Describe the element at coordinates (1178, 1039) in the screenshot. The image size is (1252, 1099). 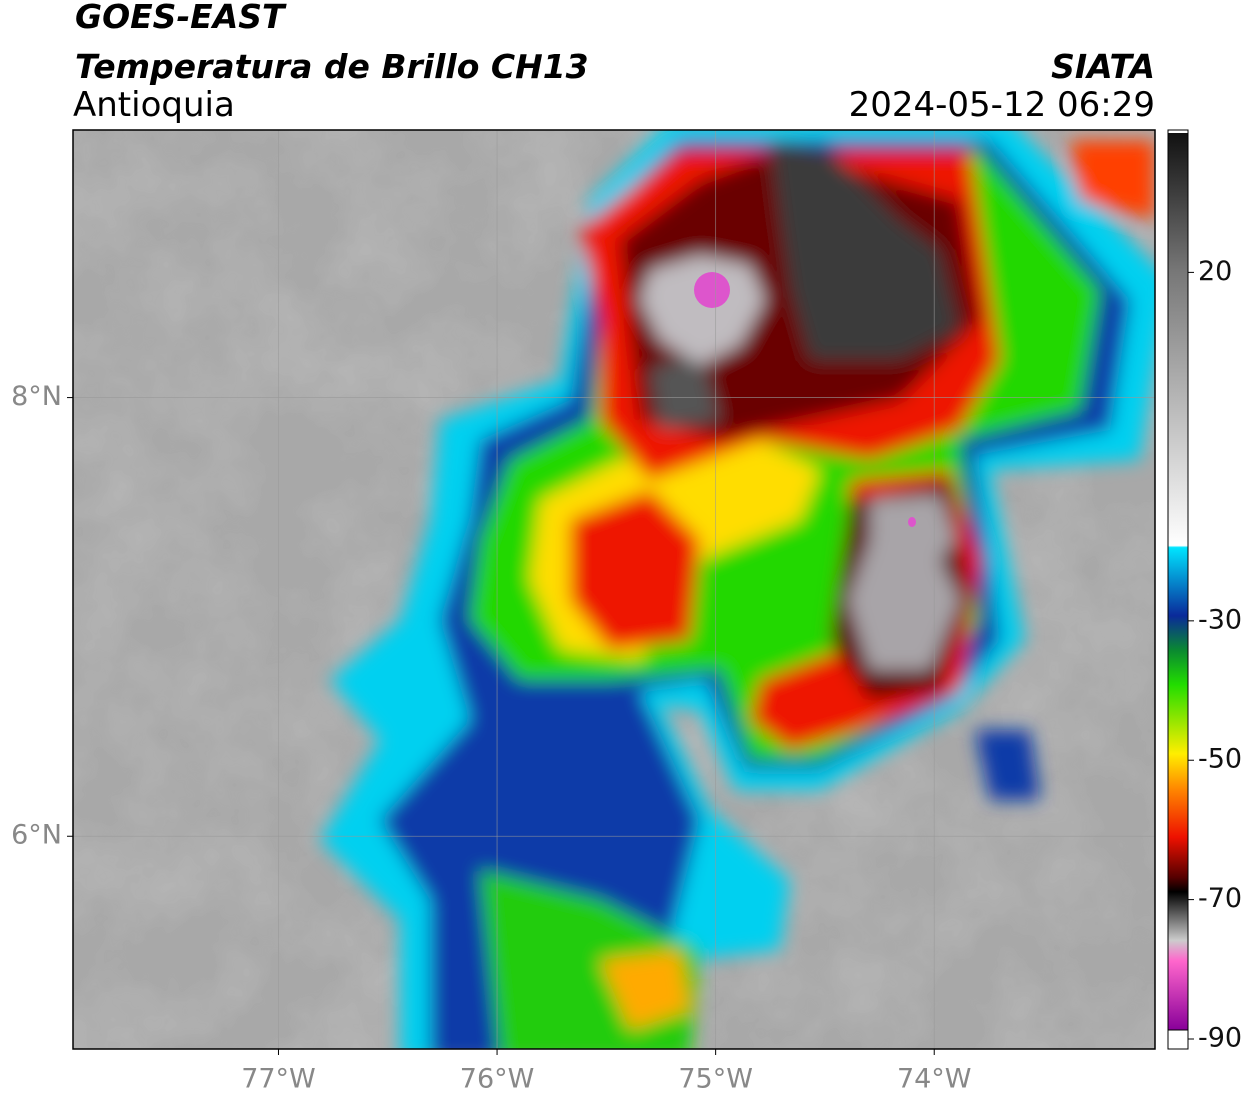
I see `colorbar-extend` at that location.